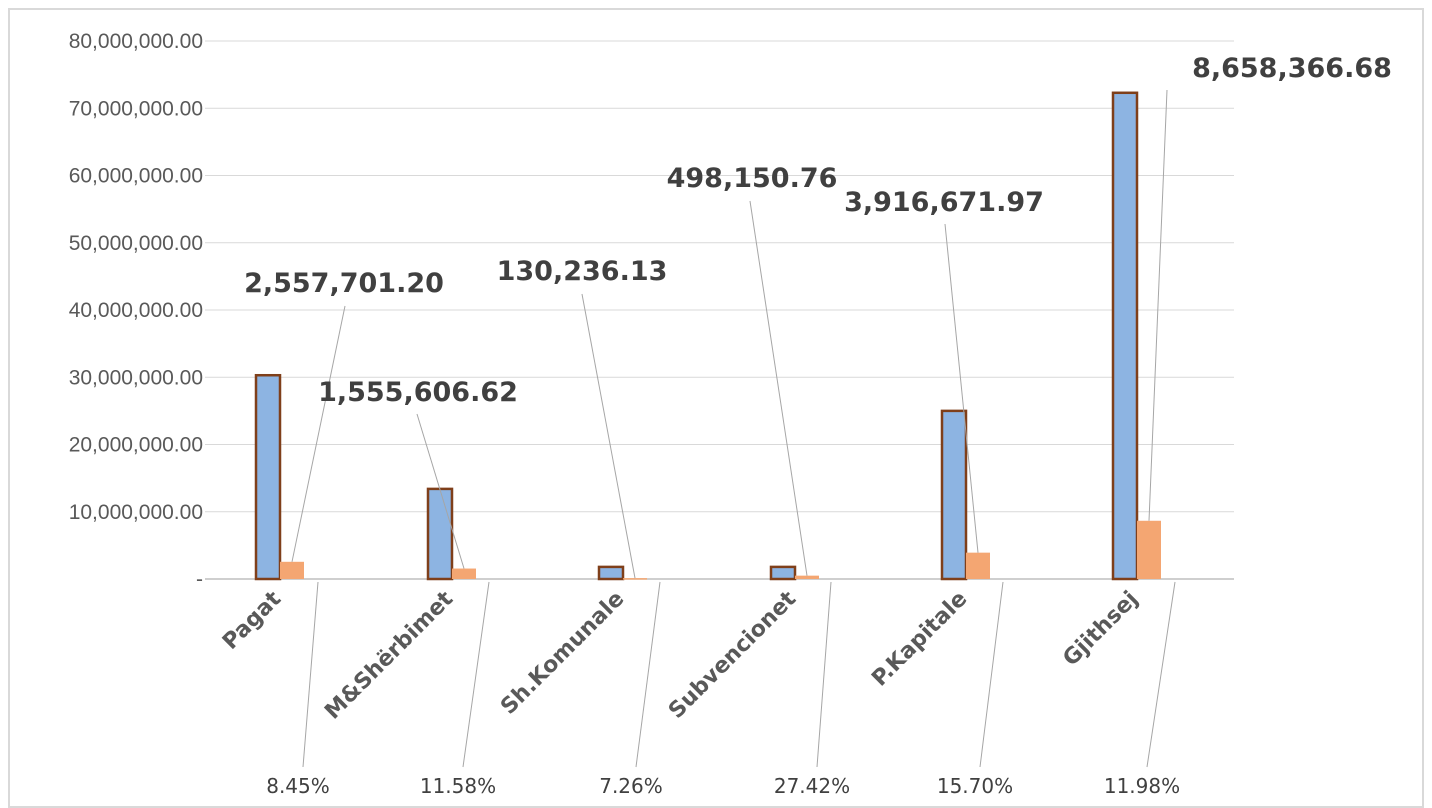  What do you see at coordinates (919, 639) in the screenshot?
I see `category-label: P.Kapitale` at bounding box center [919, 639].